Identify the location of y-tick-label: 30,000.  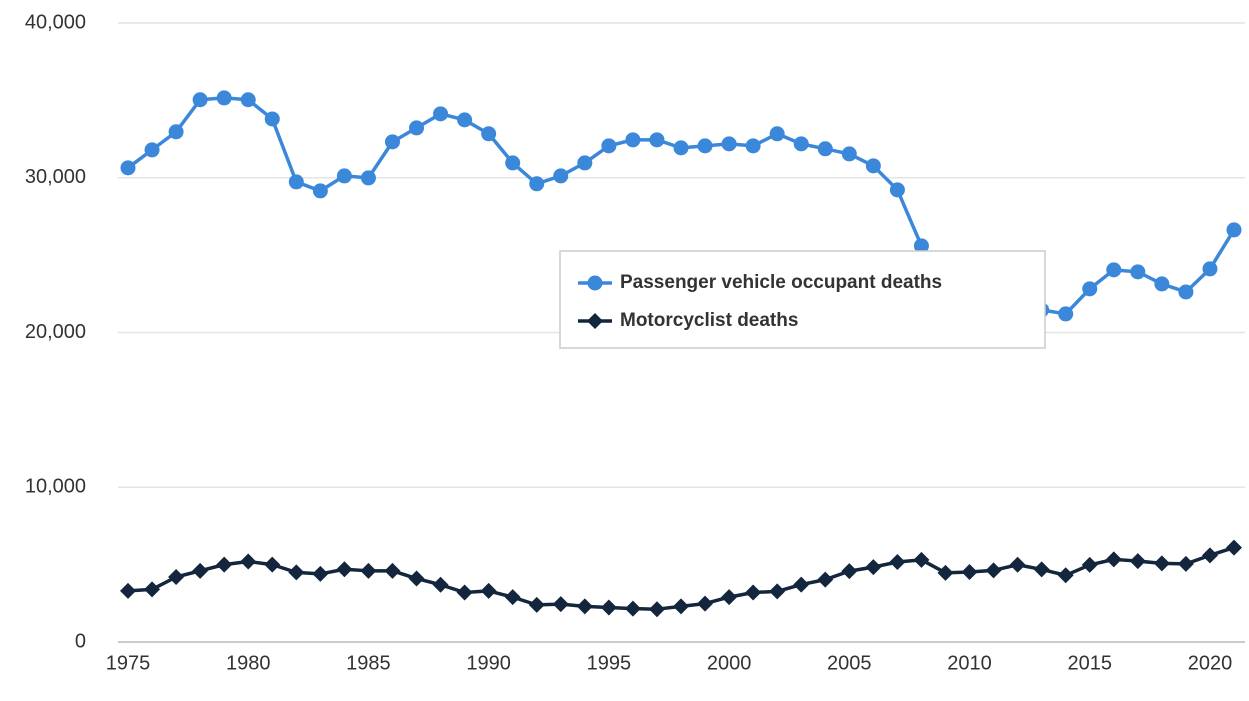
(55, 177).